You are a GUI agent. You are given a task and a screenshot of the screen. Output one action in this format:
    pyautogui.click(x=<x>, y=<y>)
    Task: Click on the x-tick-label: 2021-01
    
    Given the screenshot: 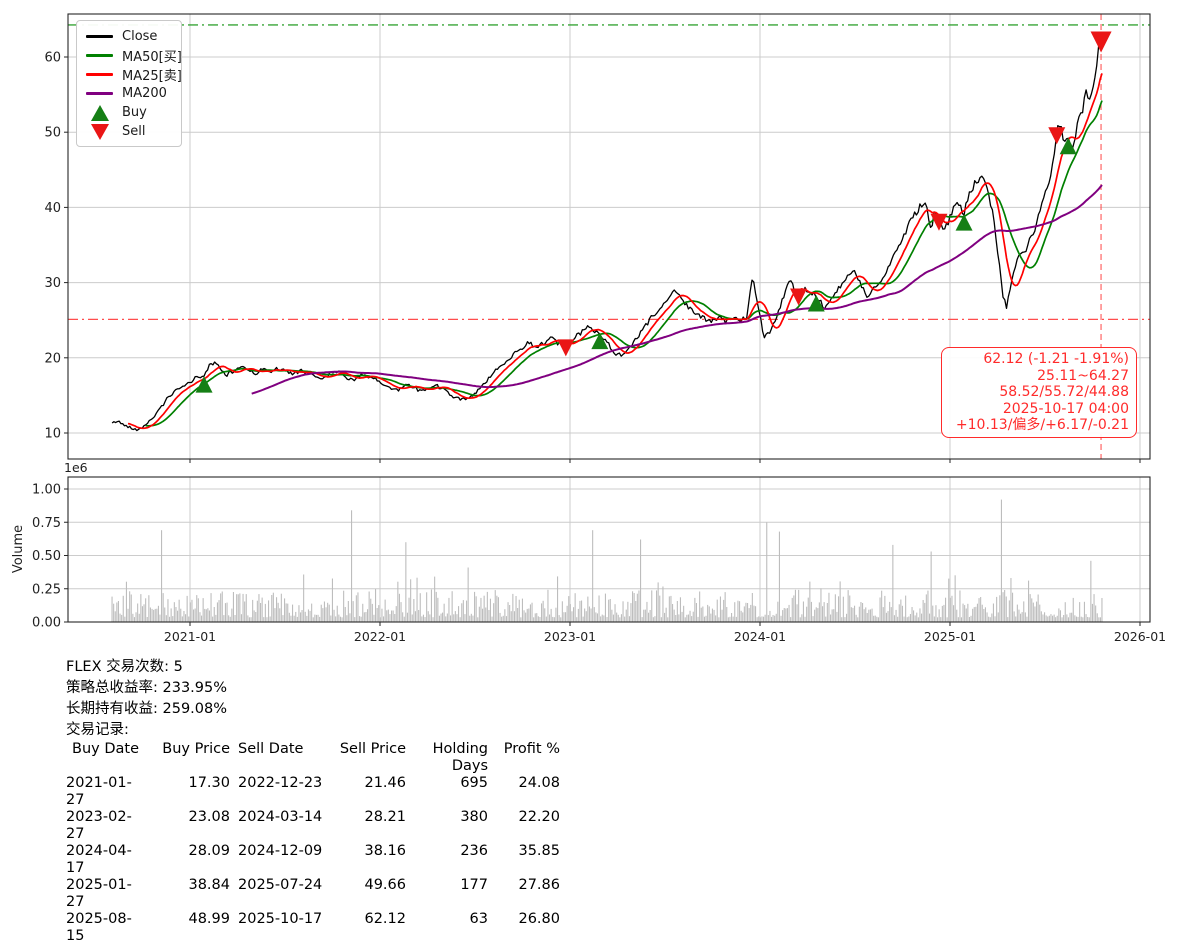 What is the action you would take?
    pyautogui.click(x=190, y=636)
    